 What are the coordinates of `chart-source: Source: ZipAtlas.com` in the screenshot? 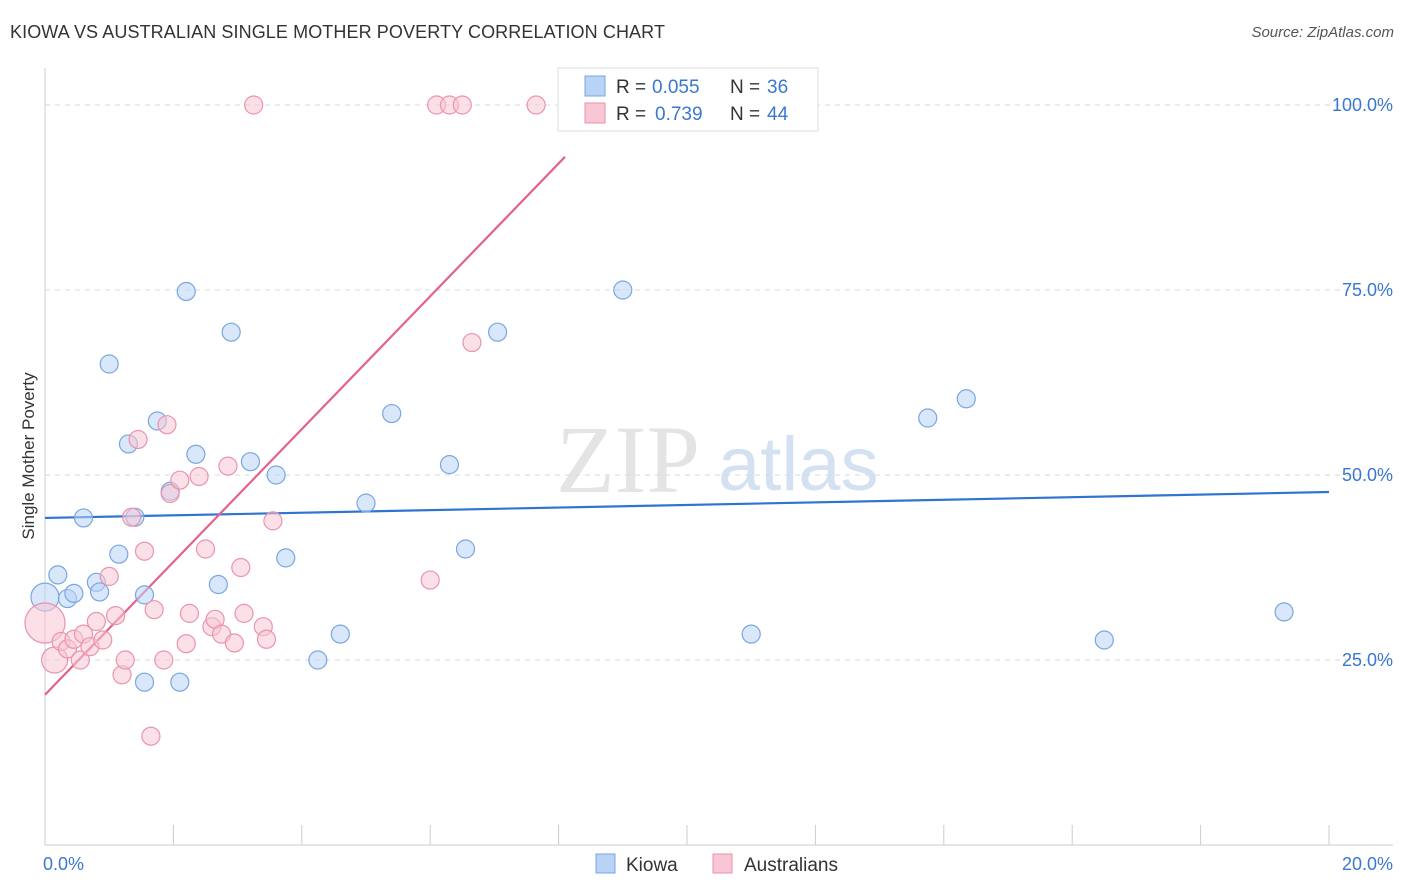 It's located at (1322, 32).